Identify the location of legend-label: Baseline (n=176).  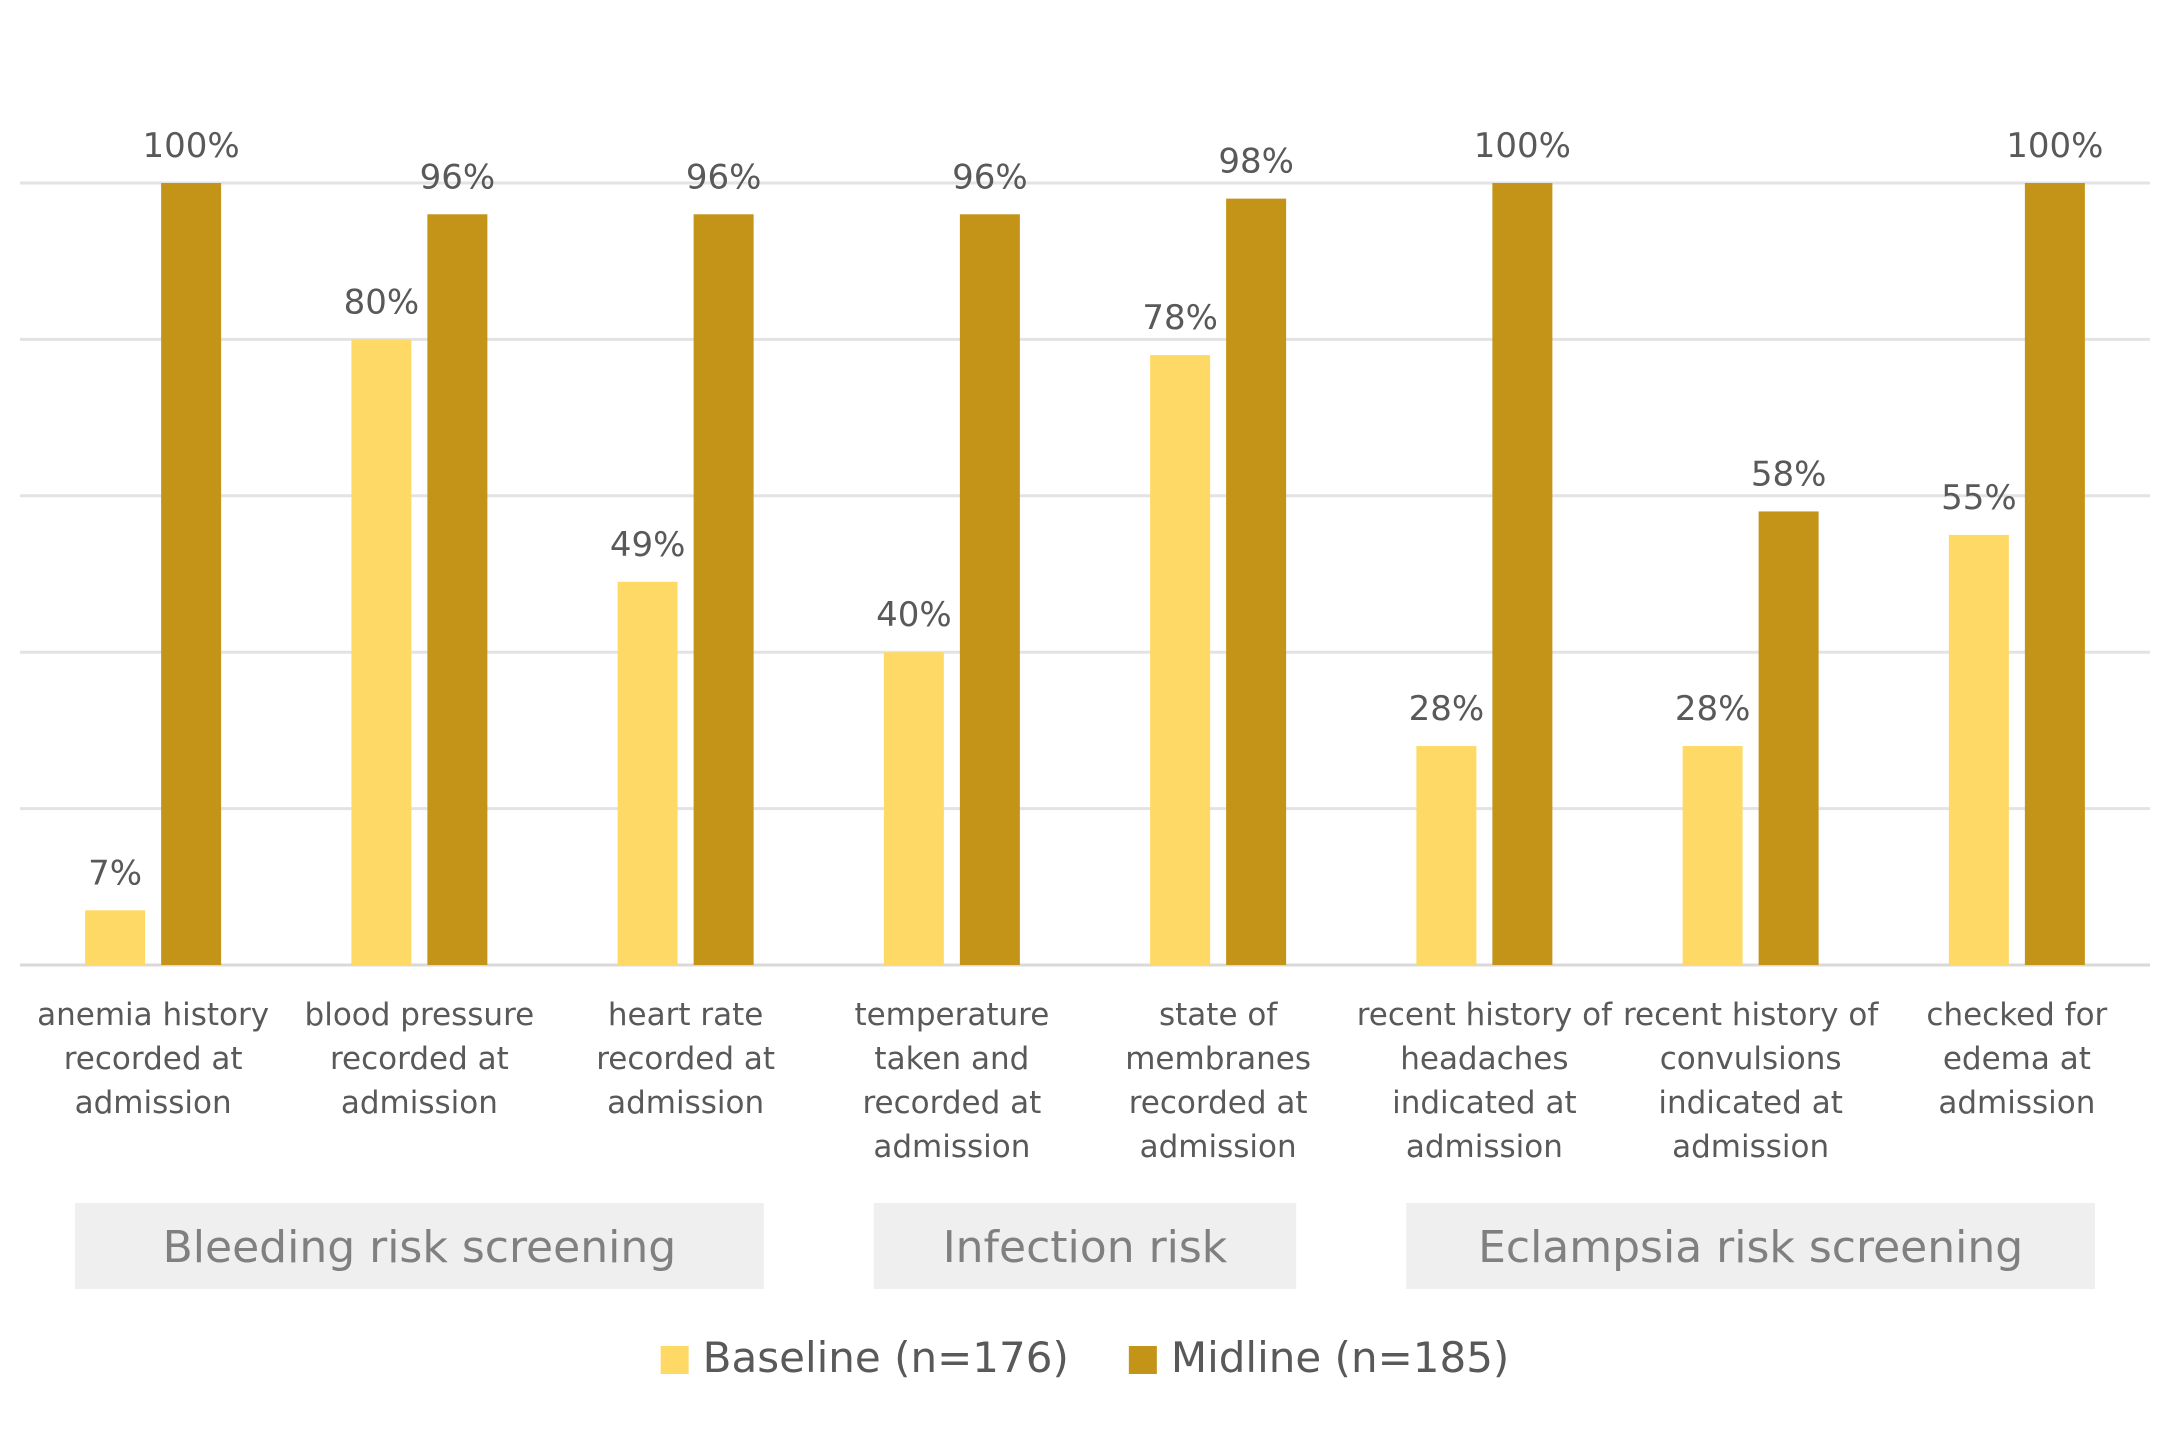
(886, 1357).